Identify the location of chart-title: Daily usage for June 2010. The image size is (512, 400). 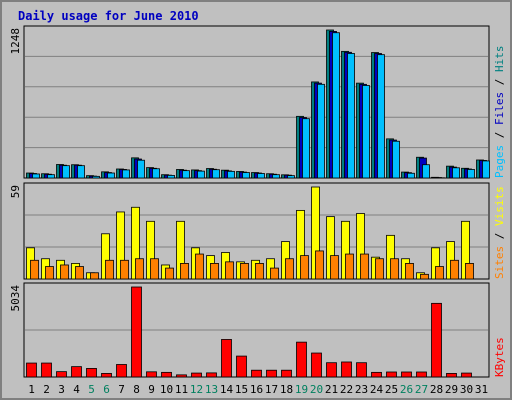
(108, 16).